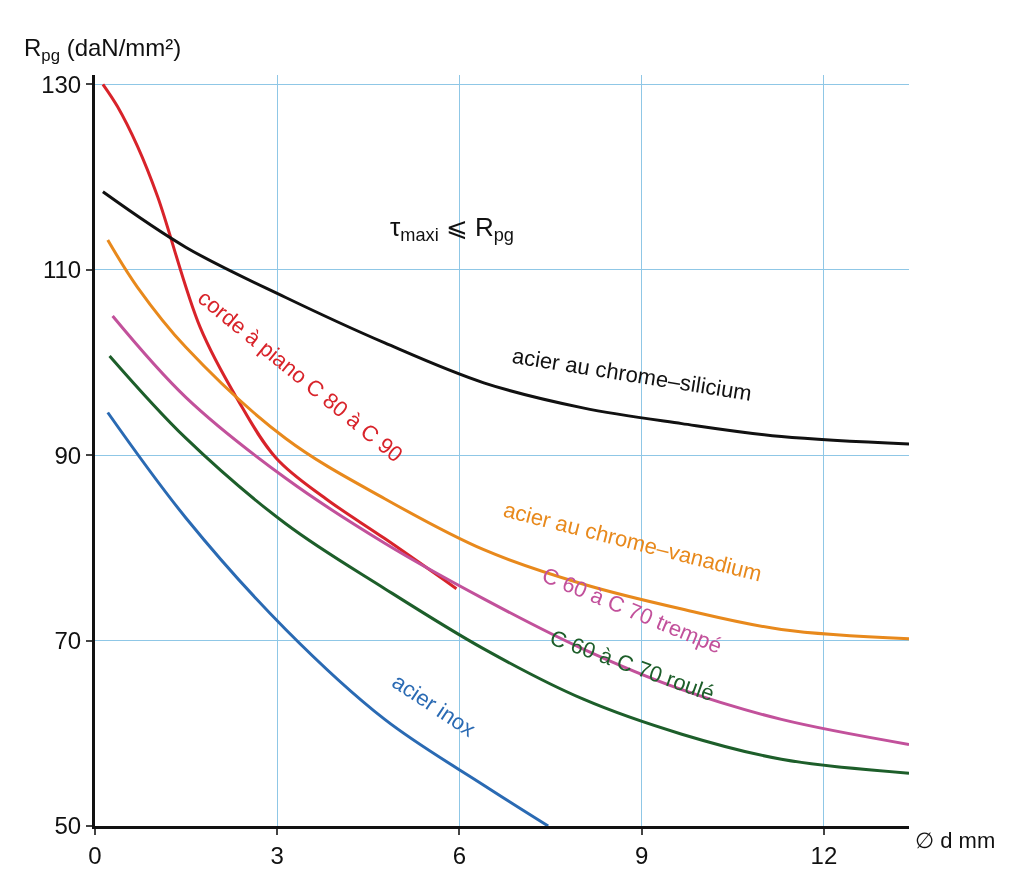 The width and height of the screenshot is (1019, 881). Describe the element at coordinates (68, 455) in the screenshot. I see `y-tick-label: 90` at that location.